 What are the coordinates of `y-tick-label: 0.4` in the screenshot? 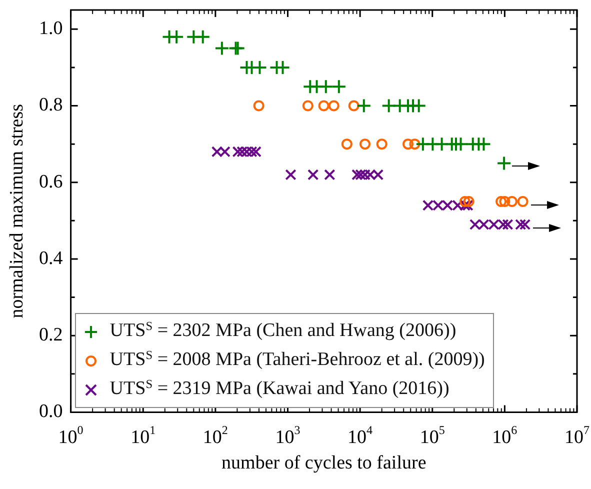 It's located at (51, 258).